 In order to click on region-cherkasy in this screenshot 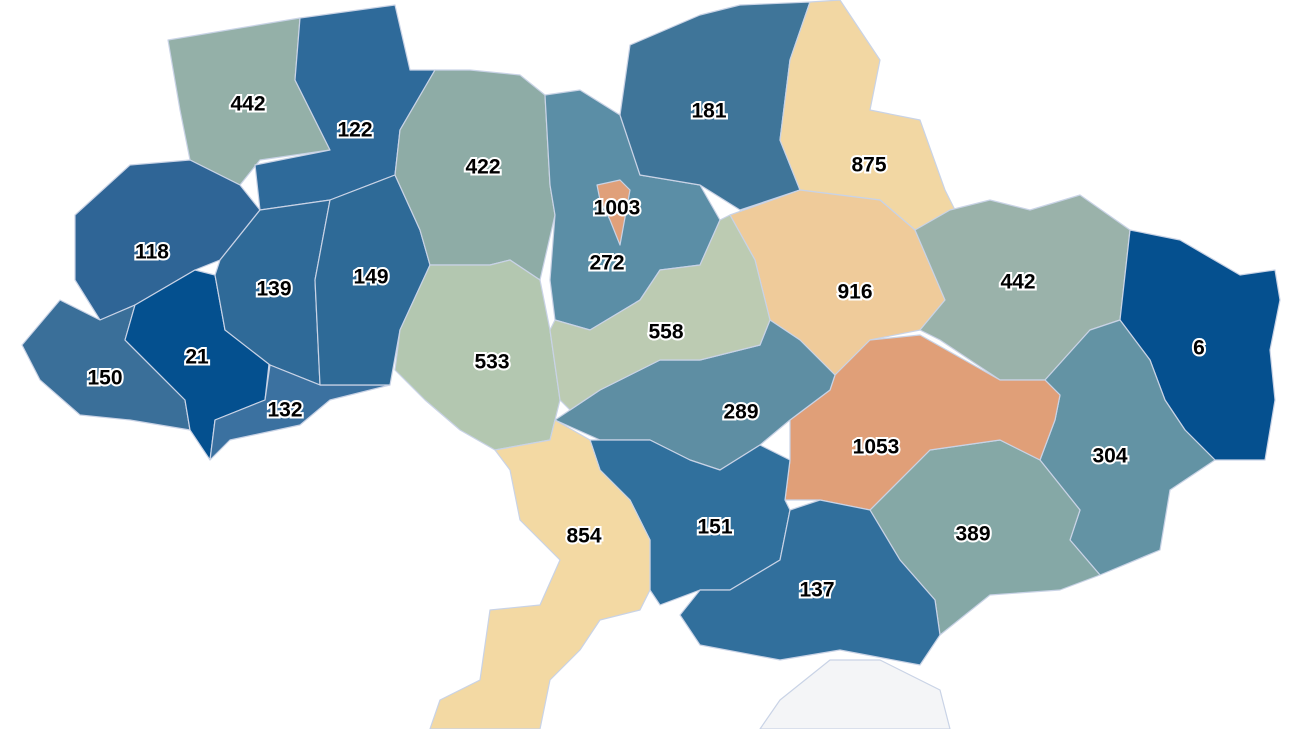, I will do `click(660, 312)`.